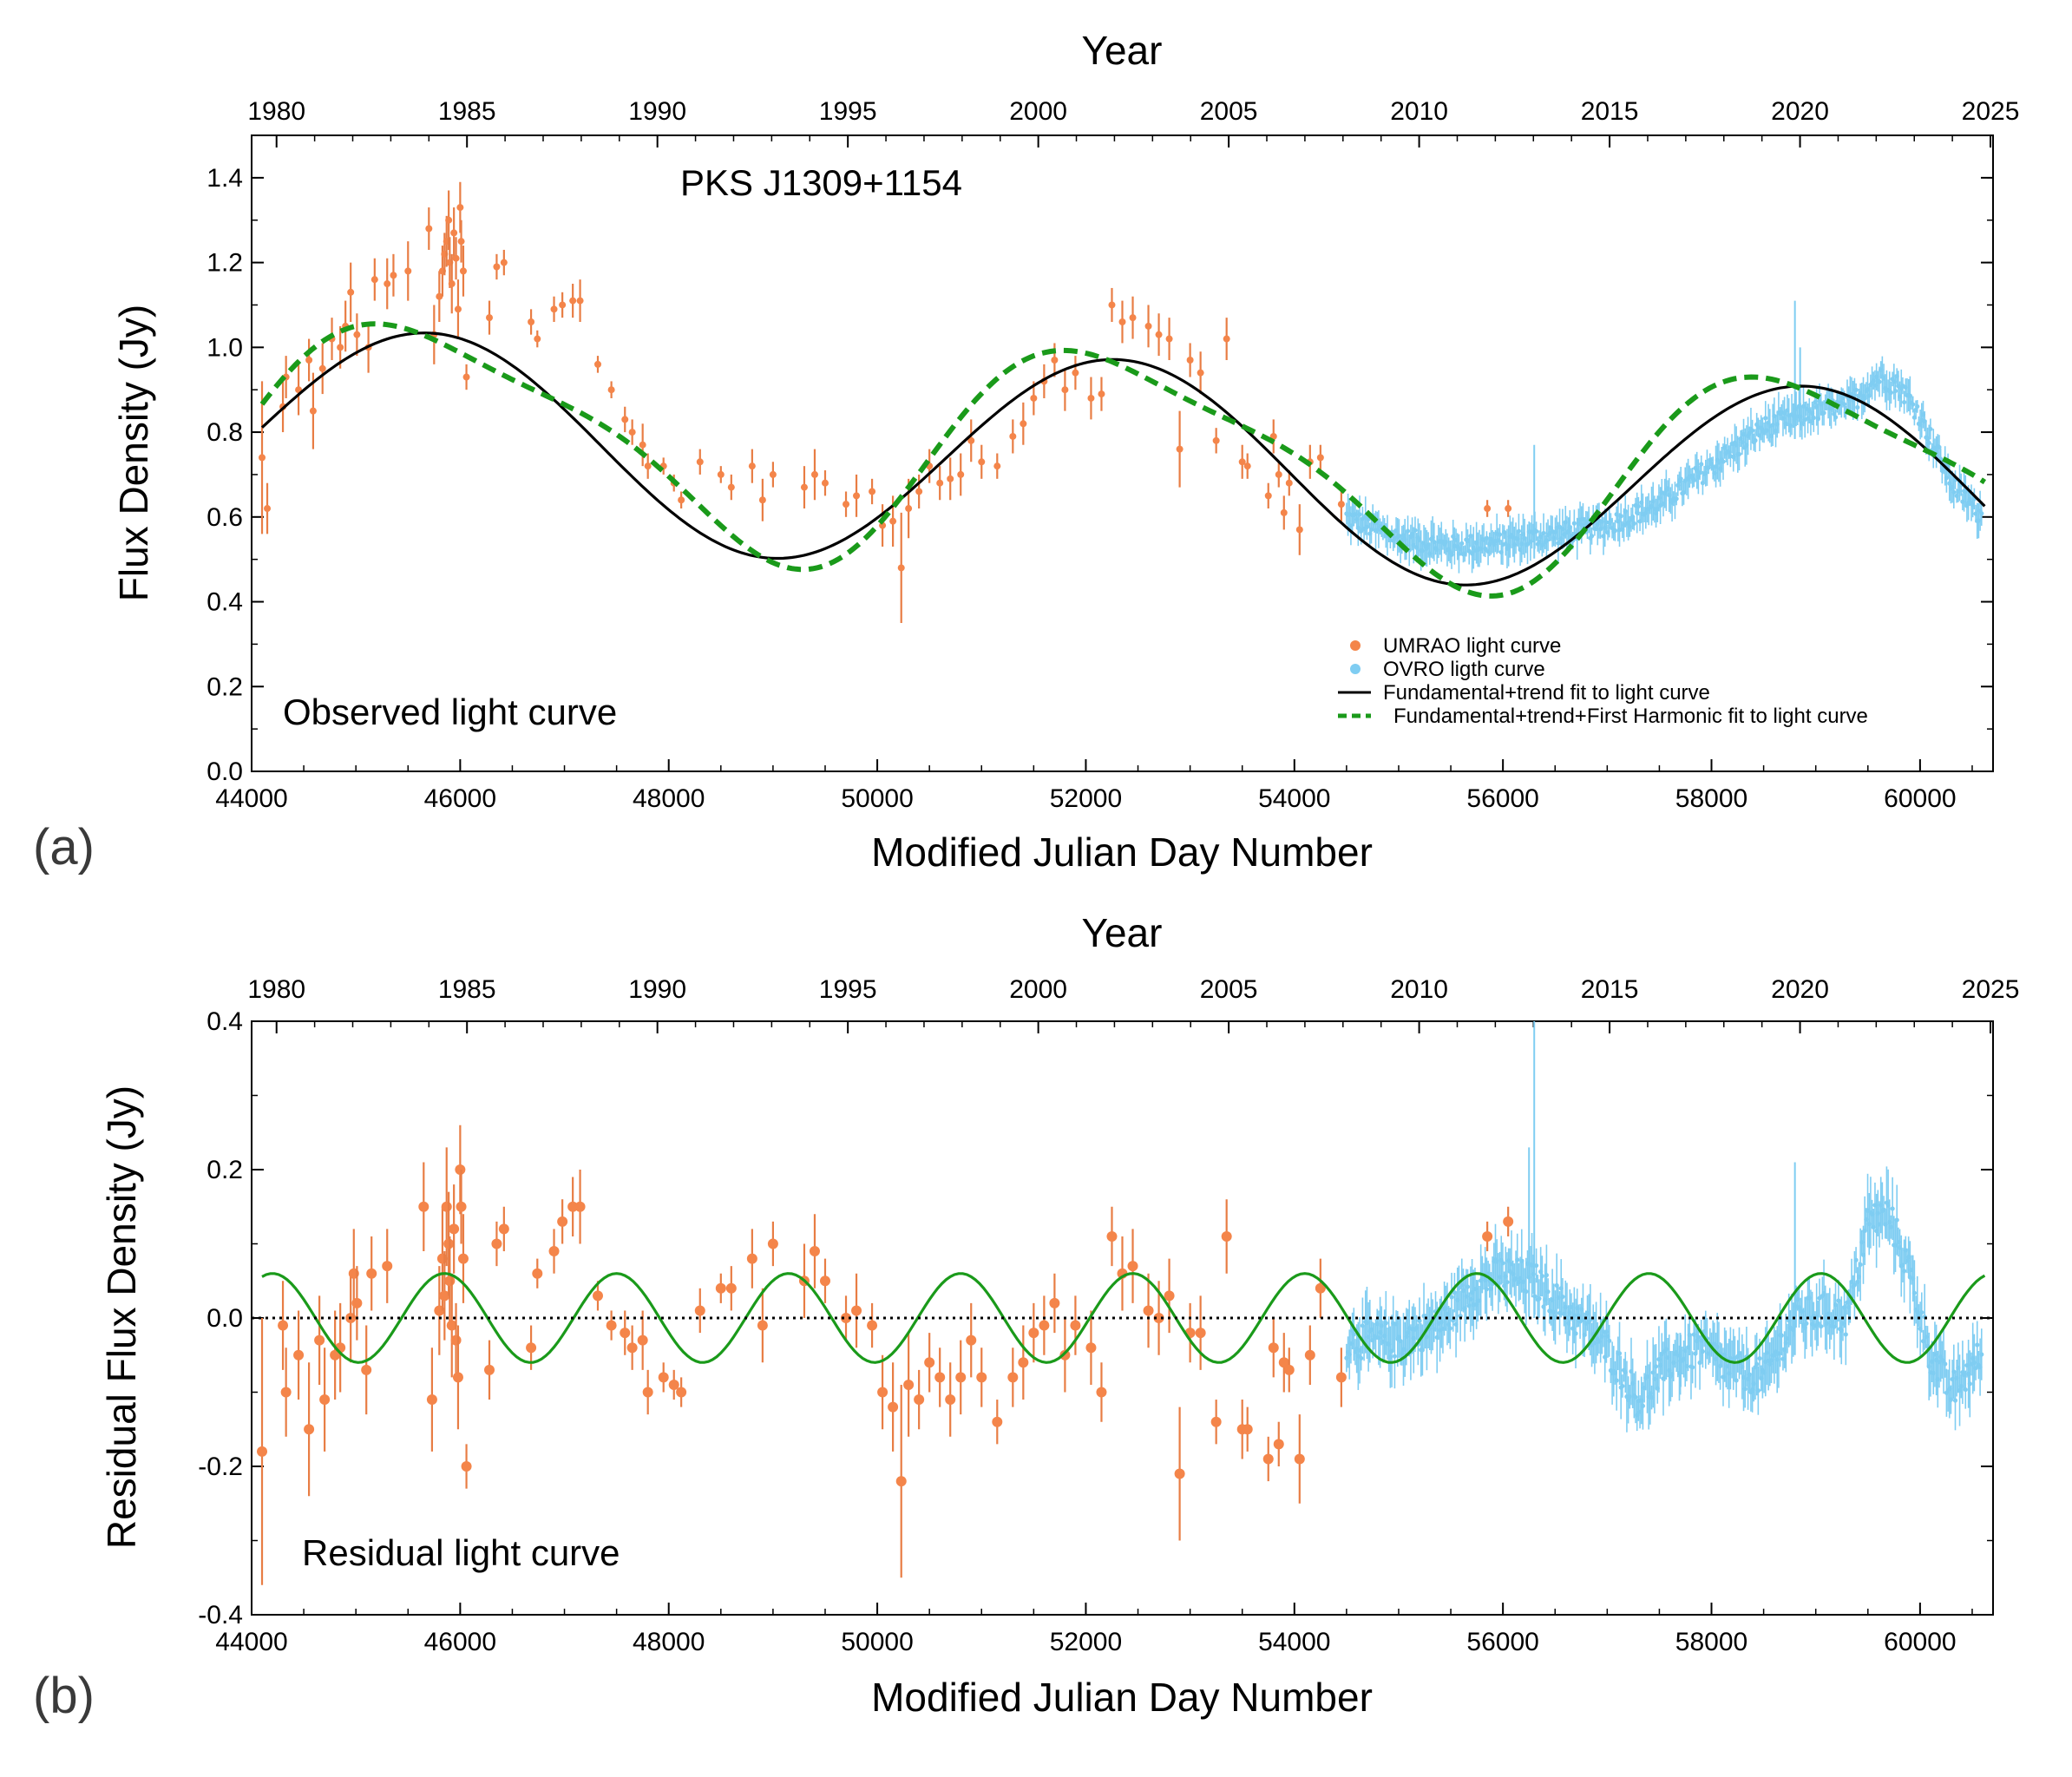 The height and width of the screenshot is (1777, 2072). I want to click on observed-curve-annotation: Observed light curve, so click(450, 712).